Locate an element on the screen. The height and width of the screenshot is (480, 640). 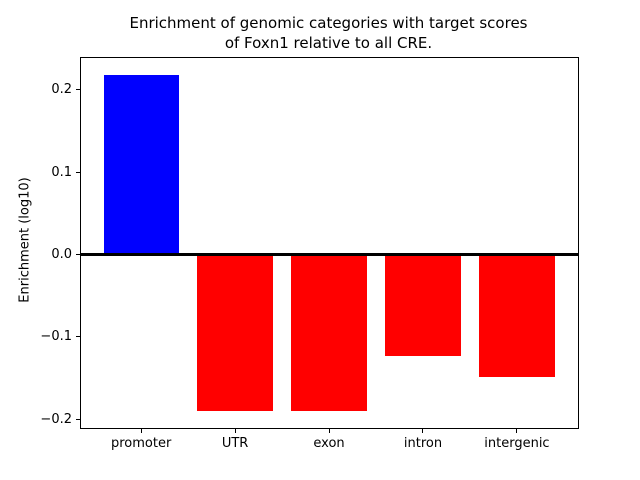
y-tick-label: 0.1 is located at coordinates (61, 172).